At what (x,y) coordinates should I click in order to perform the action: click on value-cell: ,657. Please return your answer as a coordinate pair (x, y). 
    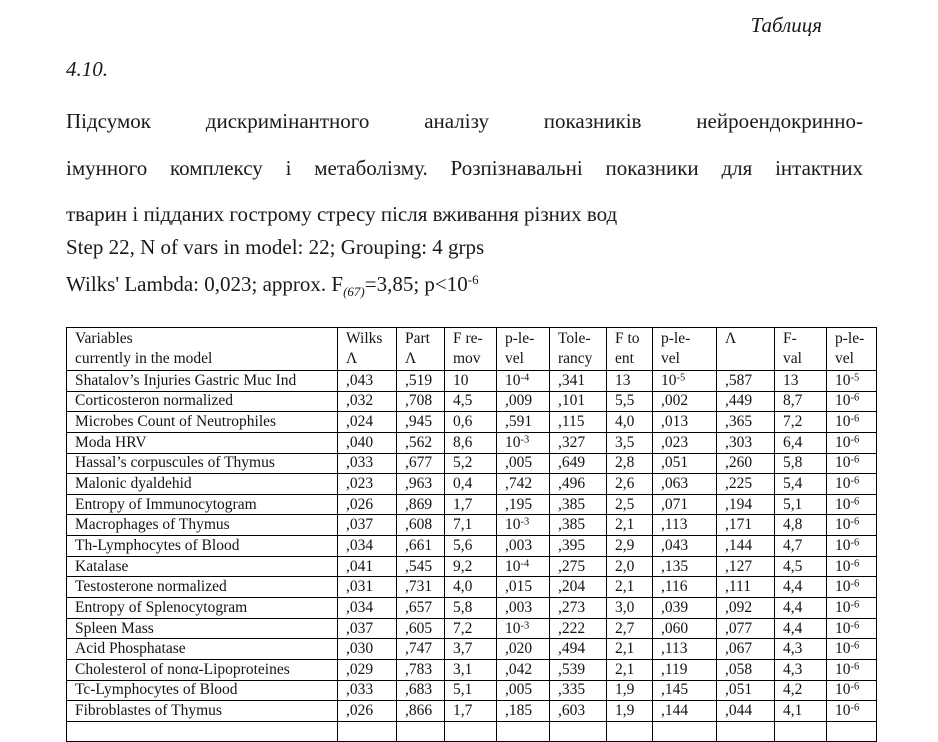
    Looking at the image, I should click on (420, 608).